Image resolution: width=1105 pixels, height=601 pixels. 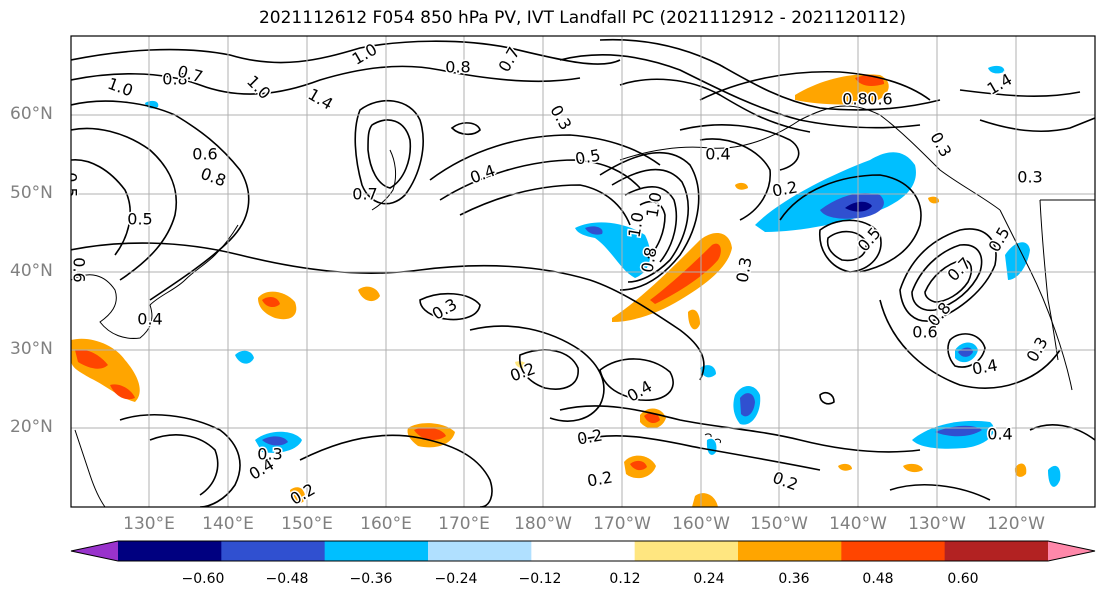 I want to click on colorbar-tick-label: −0.24, so click(x=456, y=579).